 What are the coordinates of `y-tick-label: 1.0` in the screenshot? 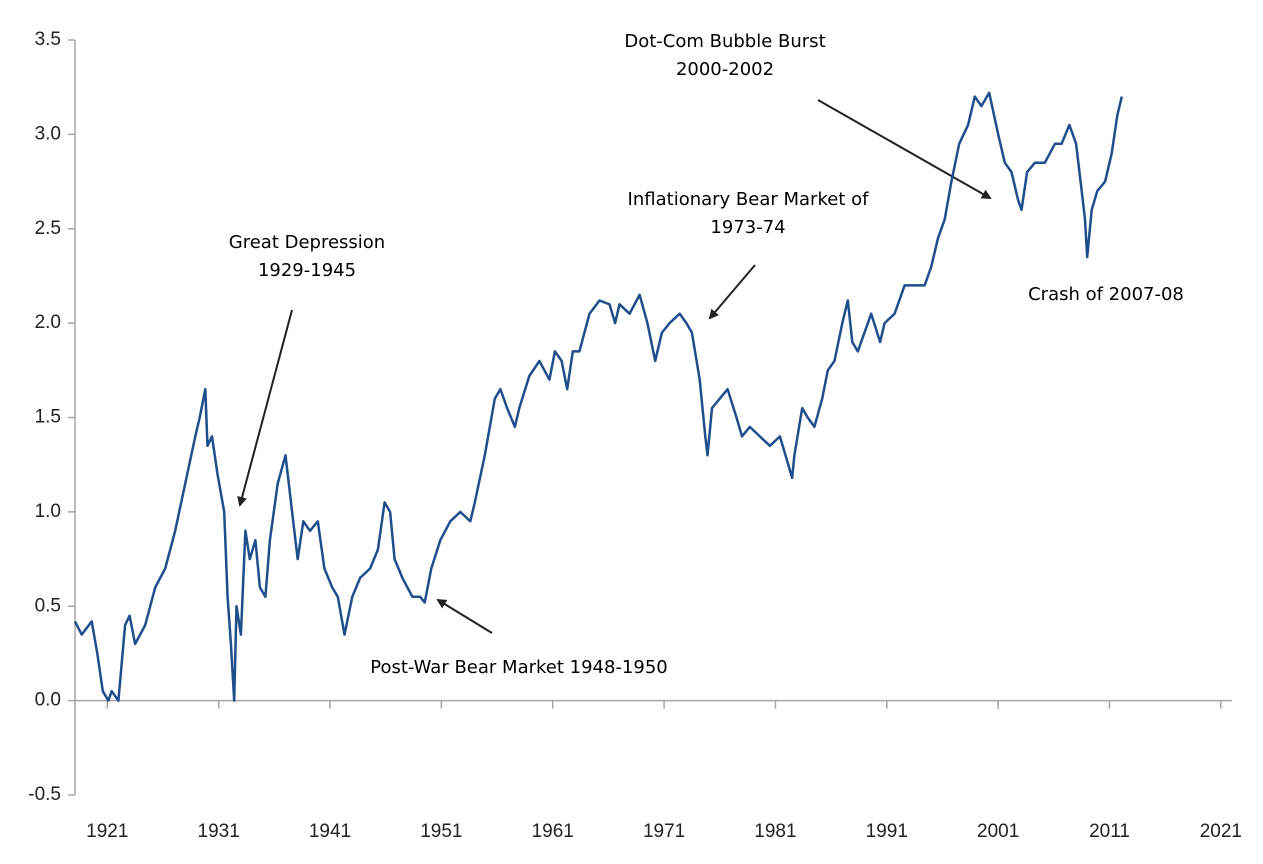 It's located at (48, 511).